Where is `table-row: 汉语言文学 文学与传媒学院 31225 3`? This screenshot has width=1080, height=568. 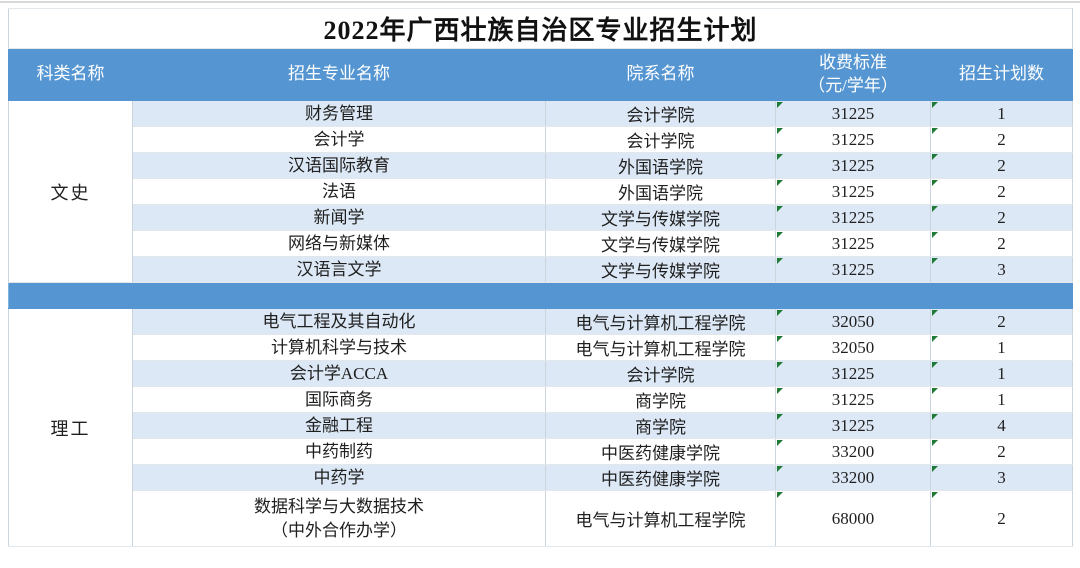
table-row: 汉语言文学 文学与传媒学院 31225 3 is located at coordinates (541, 269).